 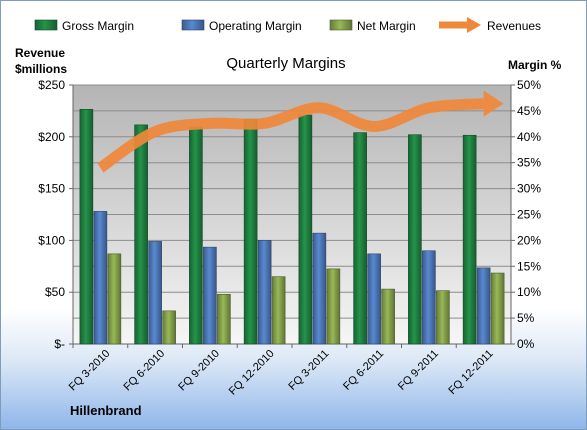 What do you see at coordinates (526, 318) in the screenshot?
I see `right-tick-label: 5%` at bounding box center [526, 318].